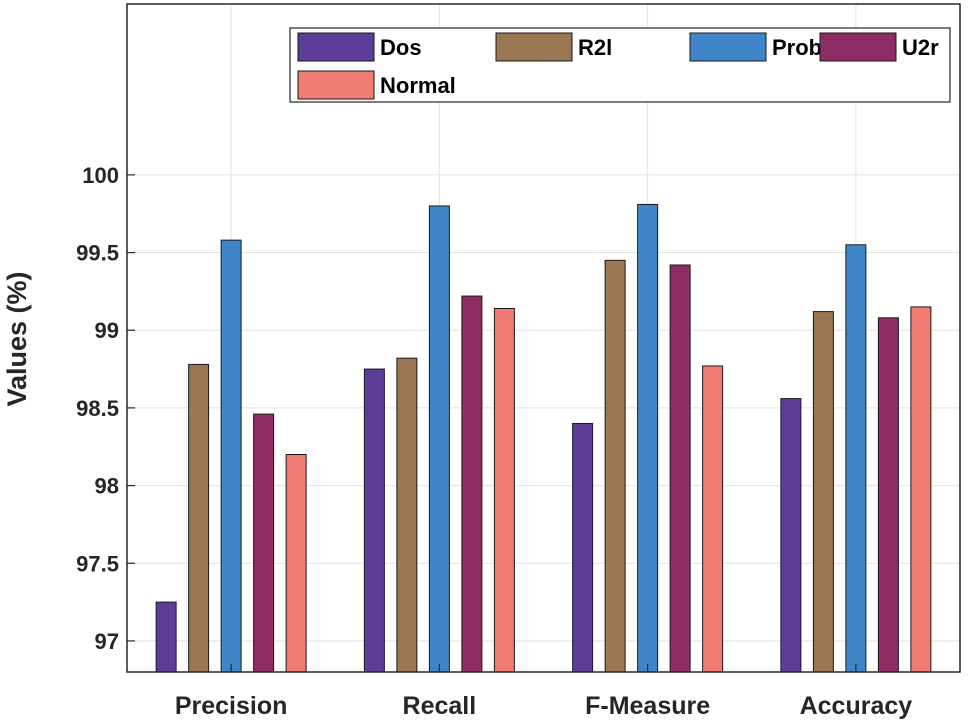 Image resolution: width=980 pixels, height=727 pixels. Describe the element at coordinates (713, 519) in the screenshot. I see `bar-normal-f-measure` at that location.